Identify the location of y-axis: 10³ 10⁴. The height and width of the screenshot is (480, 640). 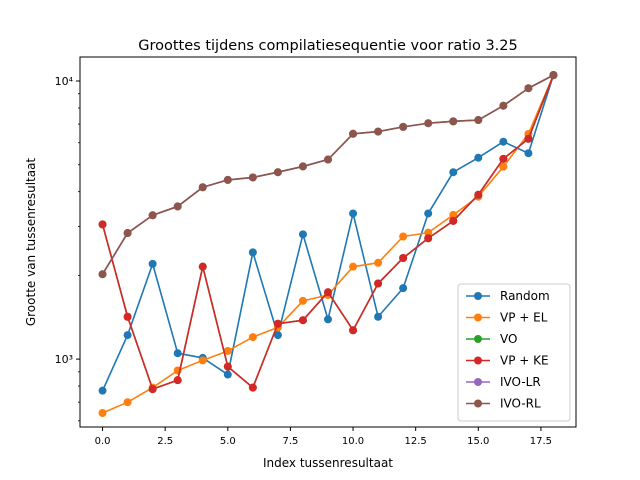
(67, 248).